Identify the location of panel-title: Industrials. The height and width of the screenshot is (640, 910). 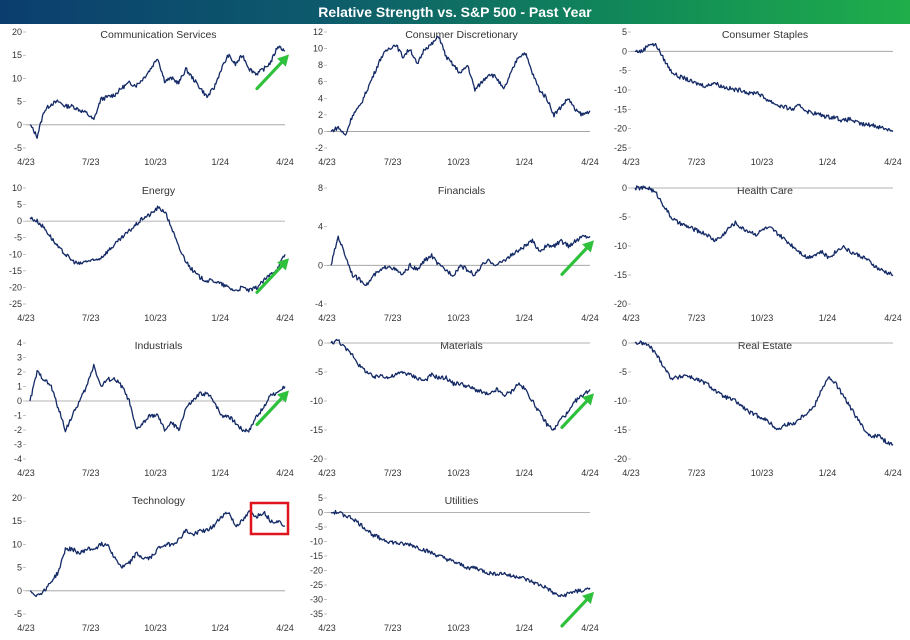
(159, 346).